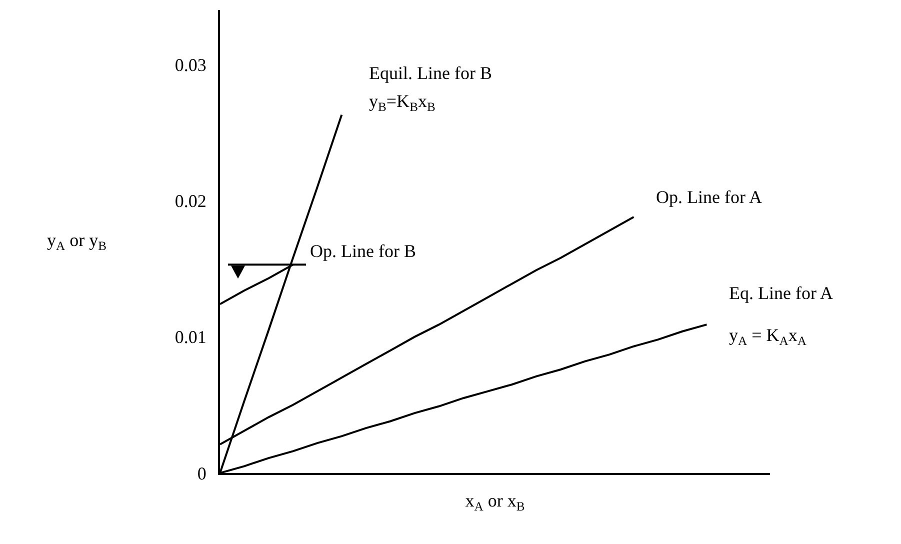 The image size is (901, 544). I want to click on y-tick-label: 0.02, so click(190, 200).